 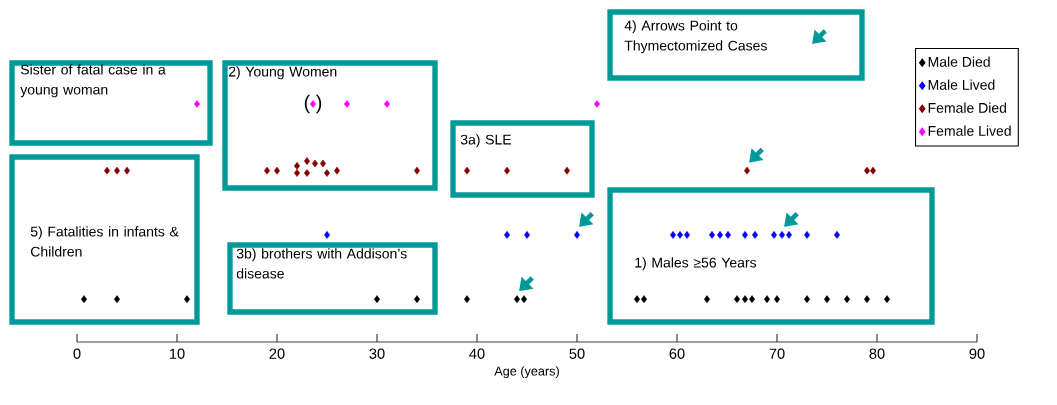 I want to click on x-tick-label: 40, so click(x=477, y=353).